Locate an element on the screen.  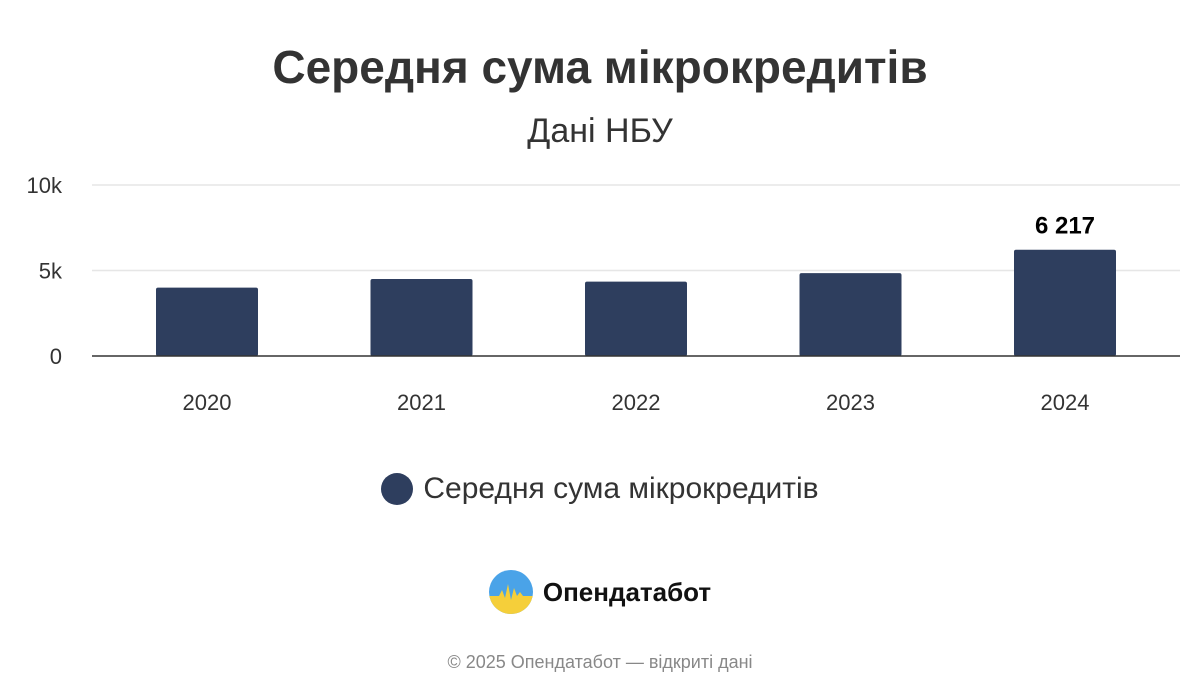
chart-title: Середня сума мікрокредитів is located at coordinates (600, 67).